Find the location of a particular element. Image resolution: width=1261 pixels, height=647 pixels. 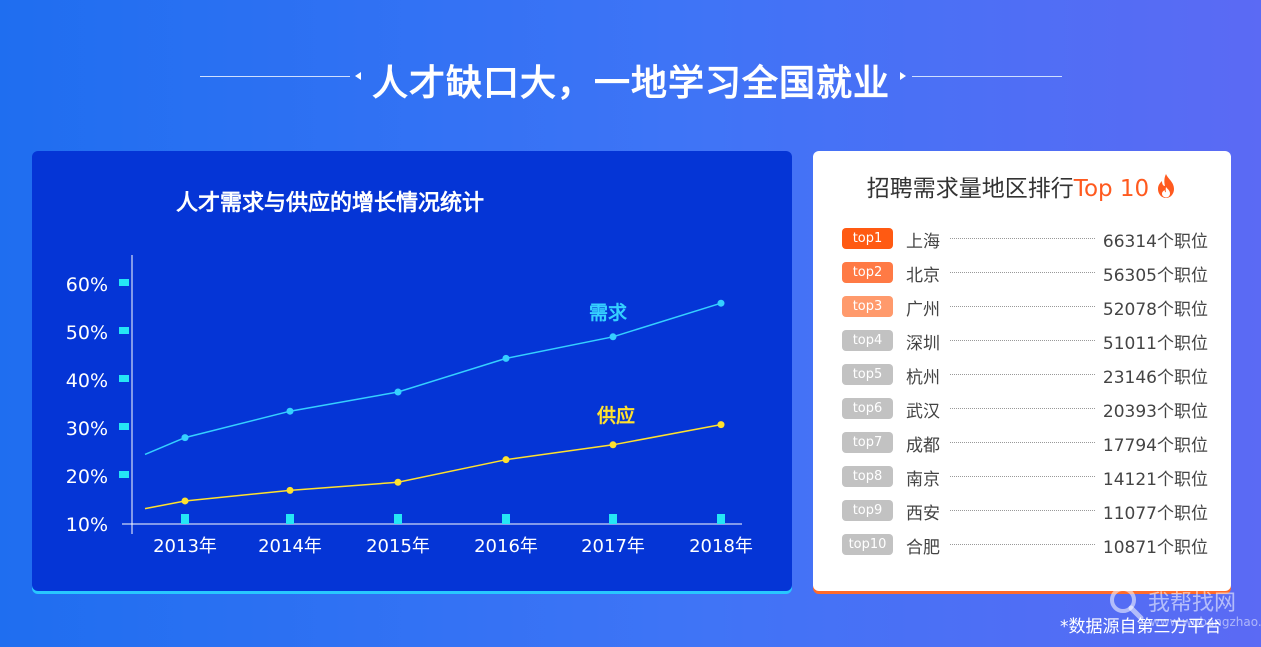

rank-count: 11077个职位 is located at coordinates (1155, 514).